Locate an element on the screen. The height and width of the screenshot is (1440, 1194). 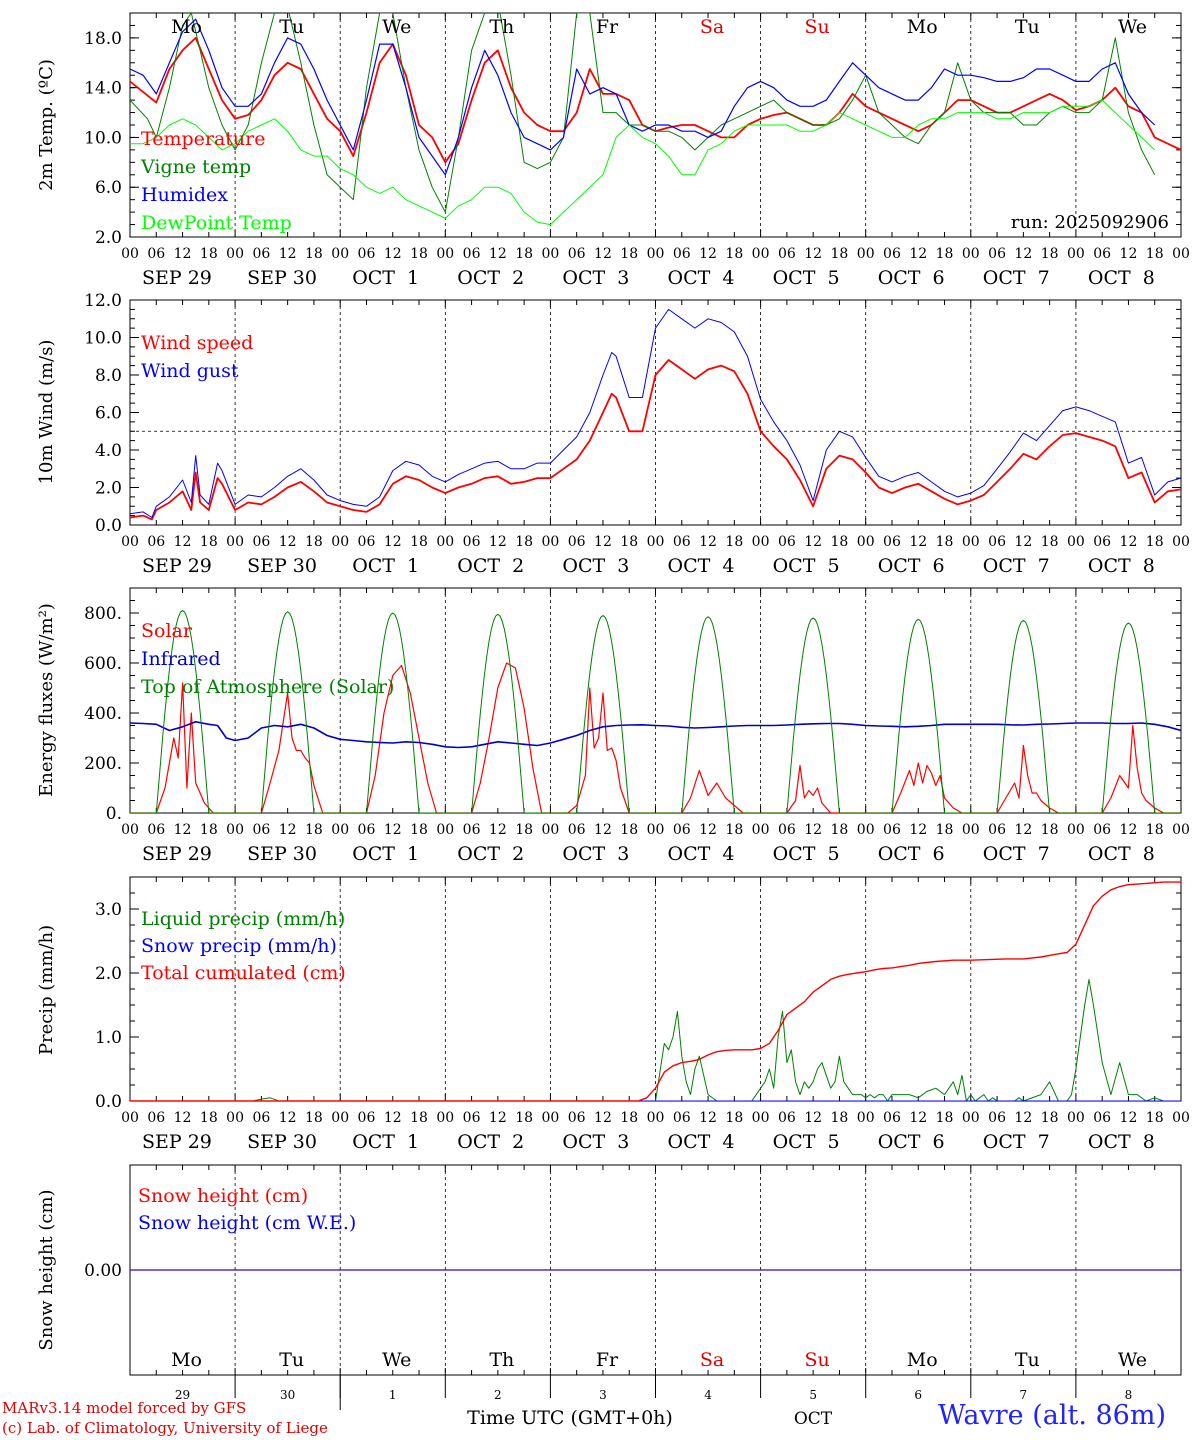
wind-ytick-label: 0.0 is located at coordinates (108, 526).